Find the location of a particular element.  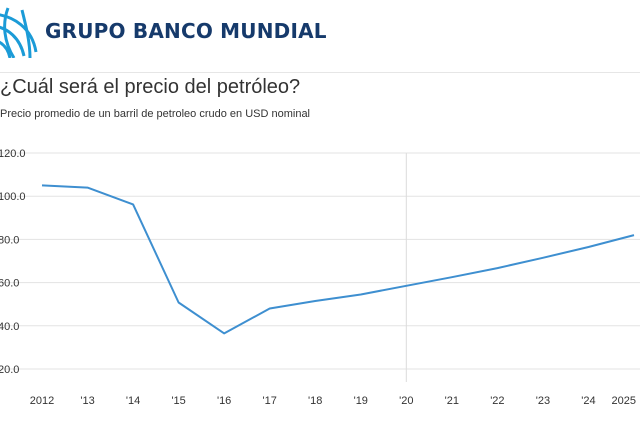

x-tick-label: '19 is located at coordinates (361, 401).